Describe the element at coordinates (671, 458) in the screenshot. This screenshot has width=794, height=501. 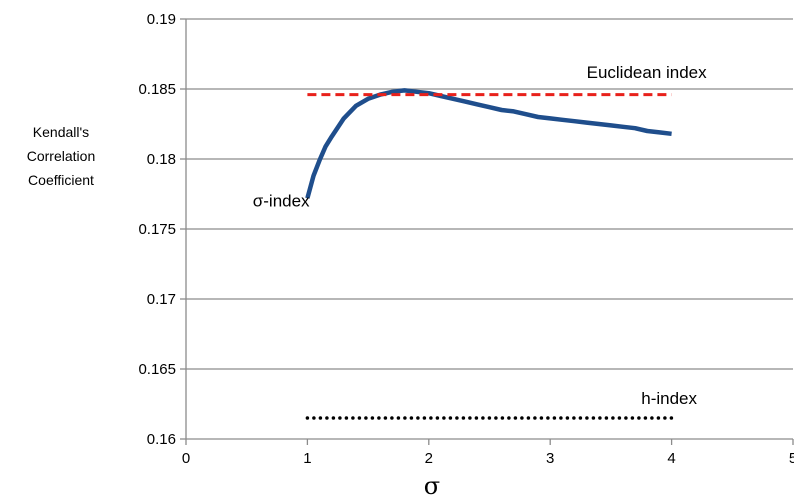
I see `x-tick-label: 4` at that location.